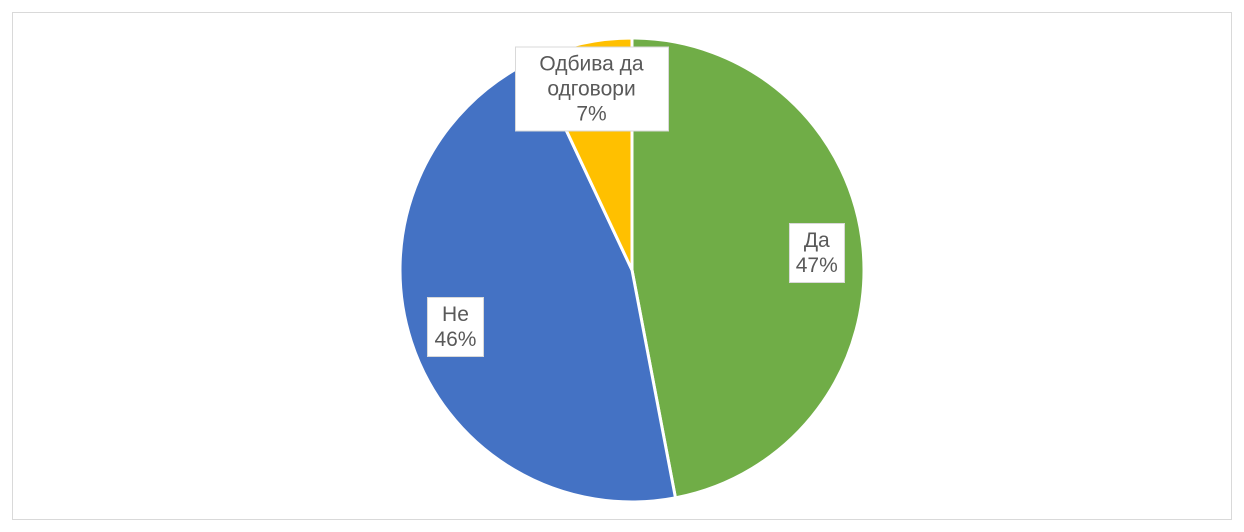  I want to click on label-value: 7%, so click(591, 114).